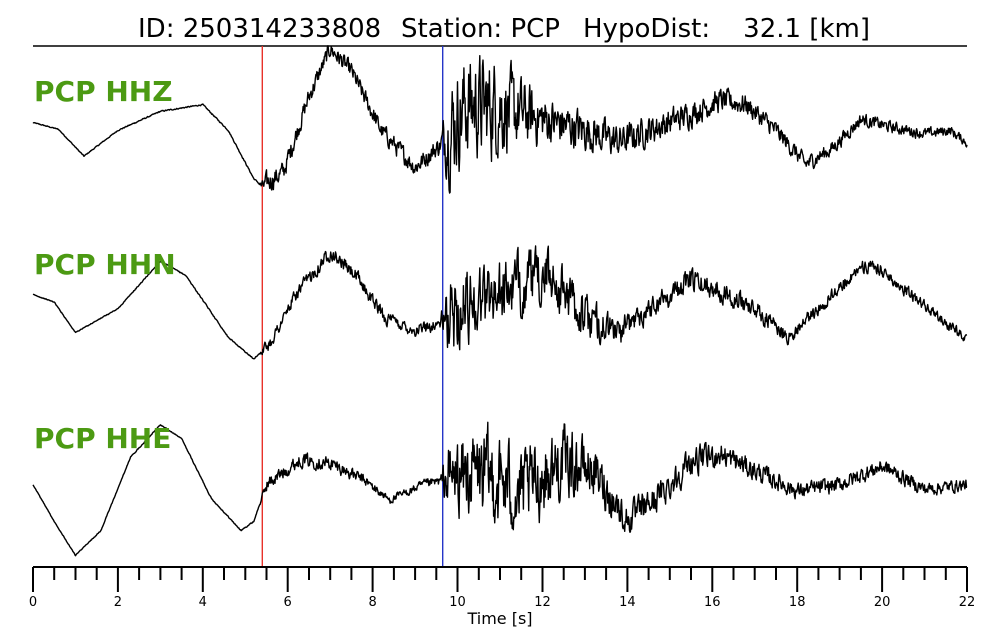 The width and height of the screenshot is (1000, 640). Describe the element at coordinates (102, 438) in the screenshot. I see `channel-label-pcp-hhe: PCP HHE` at that location.